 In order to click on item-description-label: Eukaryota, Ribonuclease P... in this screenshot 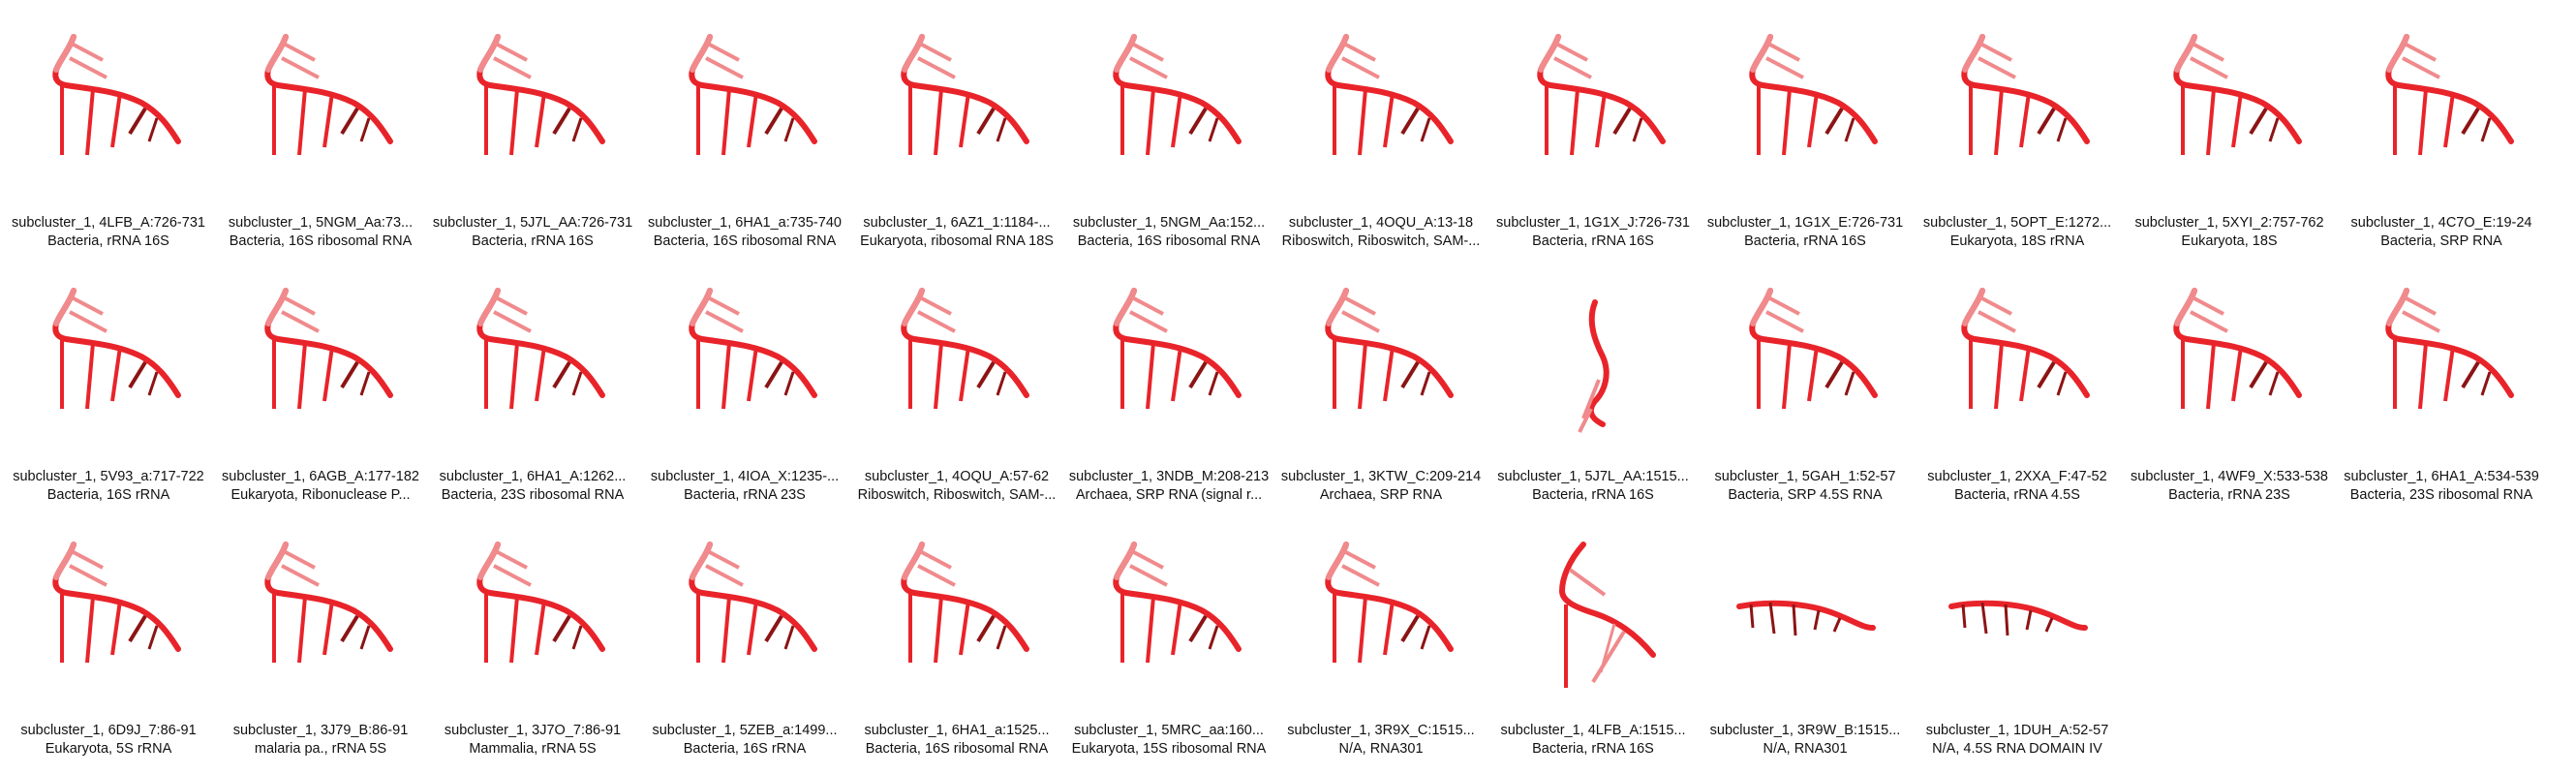, I will do `click(320, 495)`.